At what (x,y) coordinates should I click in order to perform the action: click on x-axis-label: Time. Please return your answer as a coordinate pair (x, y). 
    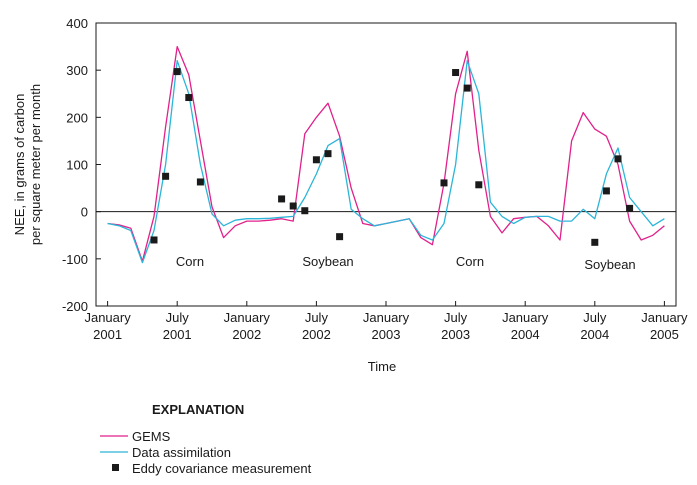
    Looking at the image, I should click on (382, 366).